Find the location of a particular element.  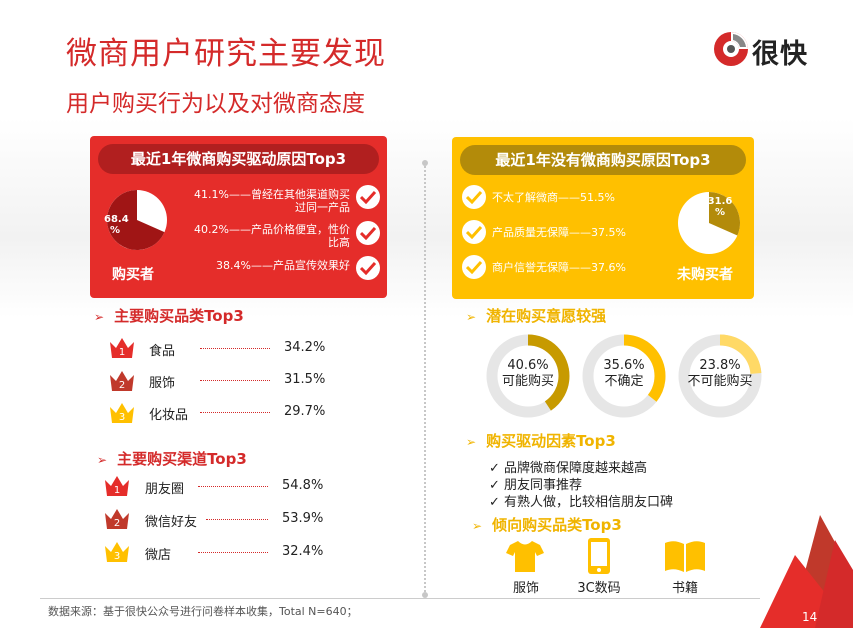

nonbuyer-reason: 商户信誉无保障——37.6% is located at coordinates (559, 267).